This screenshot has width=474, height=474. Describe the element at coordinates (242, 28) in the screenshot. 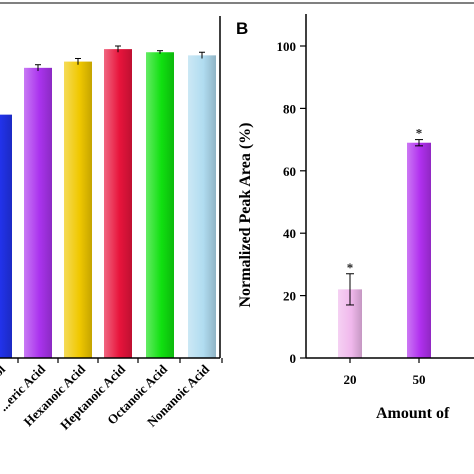

I see `panel-b-letter: B` at that location.